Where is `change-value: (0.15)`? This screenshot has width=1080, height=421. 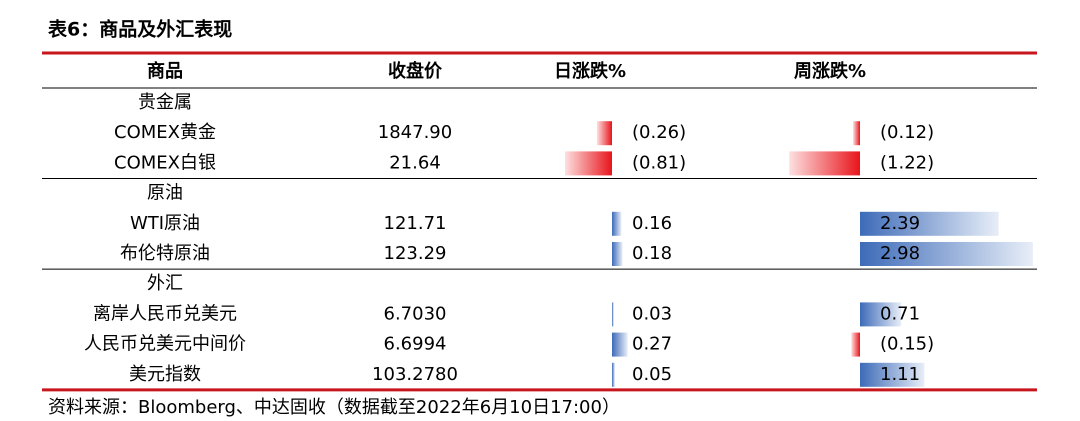 change-value: (0.15) is located at coordinates (907, 344).